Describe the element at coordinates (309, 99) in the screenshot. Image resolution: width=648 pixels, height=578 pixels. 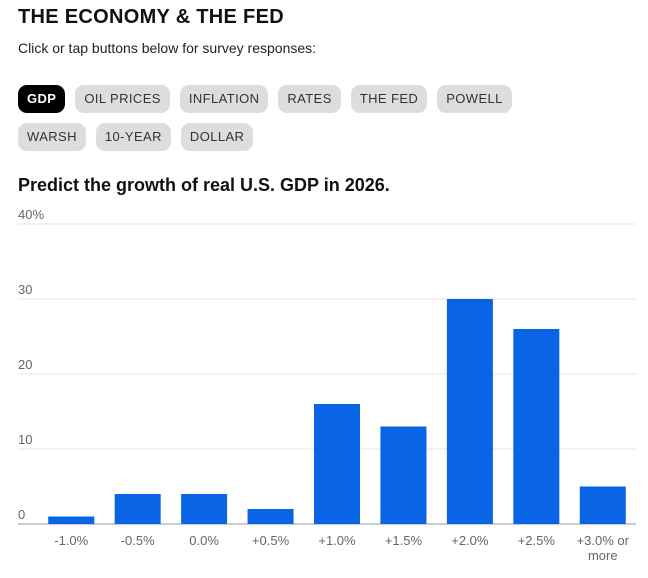
I see `tab-button: RATES` at that location.